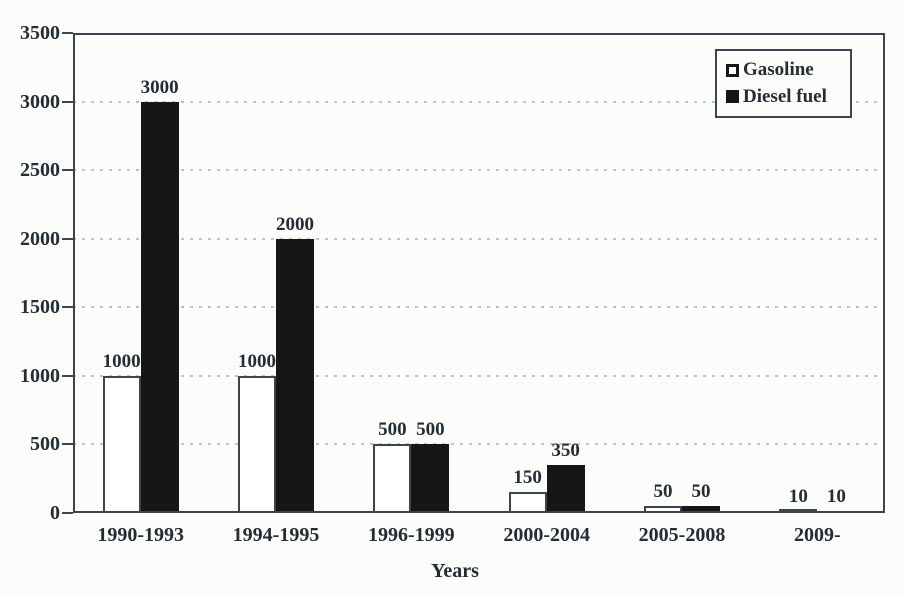  Describe the element at coordinates (546, 535) in the screenshot. I see `x-tick-label-2000-2004: 2000-2004` at that location.